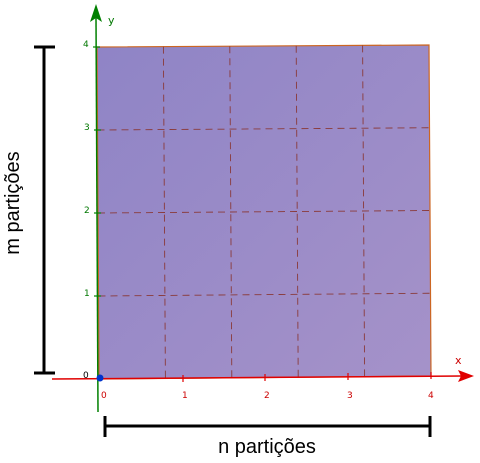 This screenshot has height=463, width=480. What do you see at coordinates (111, 20) in the screenshot?
I see `y-axis-label: y` at bounding box center [111, 20].